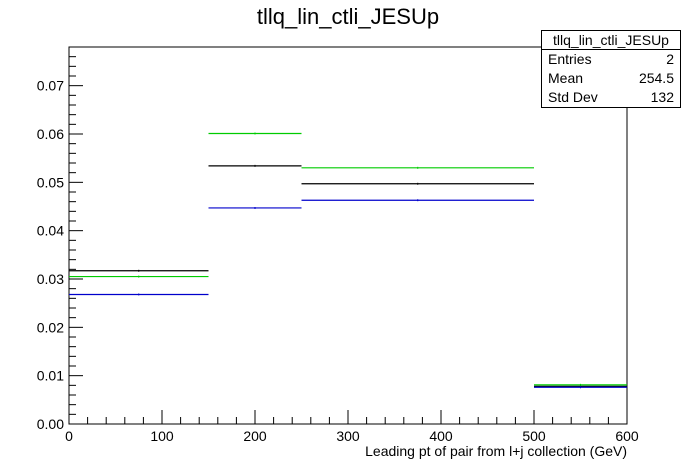  What do you see at coordinates (656, 78) in the screenshot?
I see `stats-mean-value: 254.5` at bounding box center [656, 78].